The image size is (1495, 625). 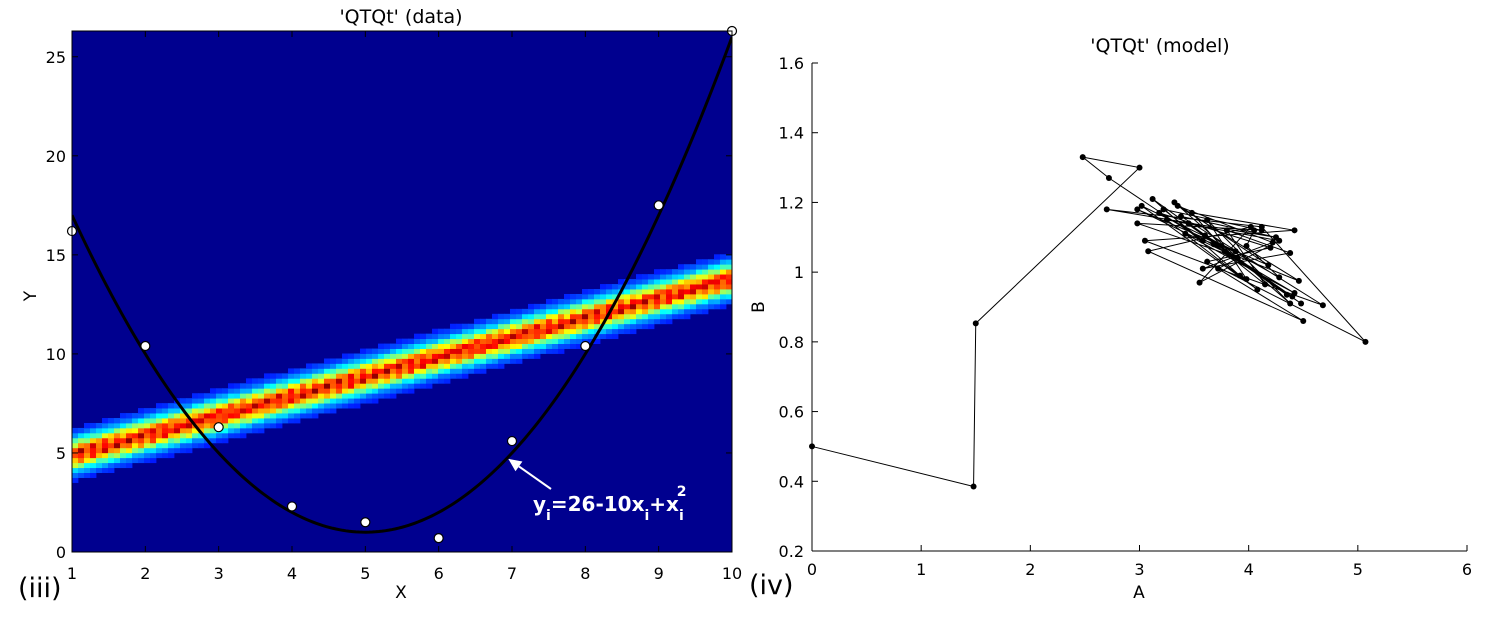 I want to click on x-tick-label: 3, so click(x=219, y=573).